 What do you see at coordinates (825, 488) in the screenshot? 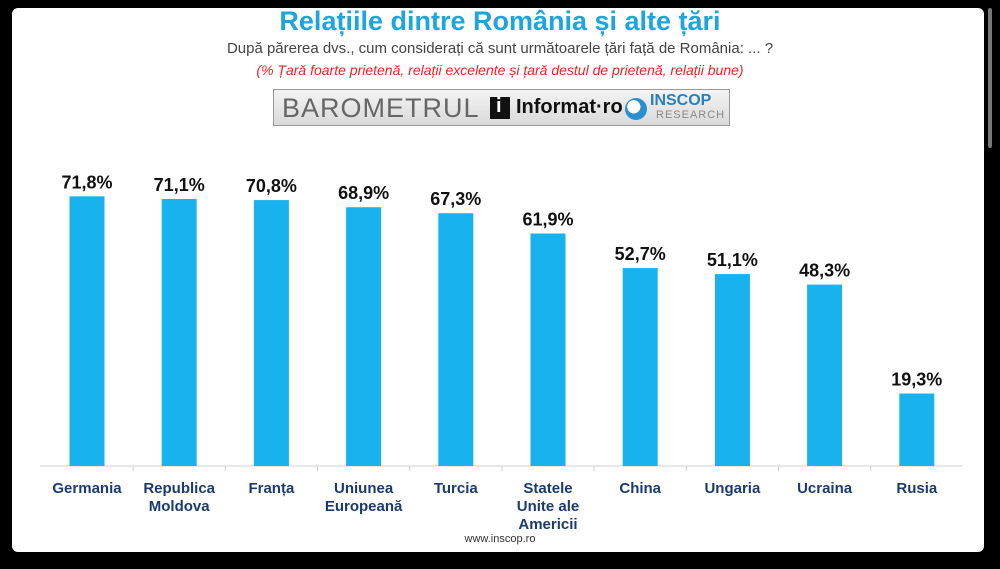
I see `category-label: Ucraina` at bounding box center [825, 488].